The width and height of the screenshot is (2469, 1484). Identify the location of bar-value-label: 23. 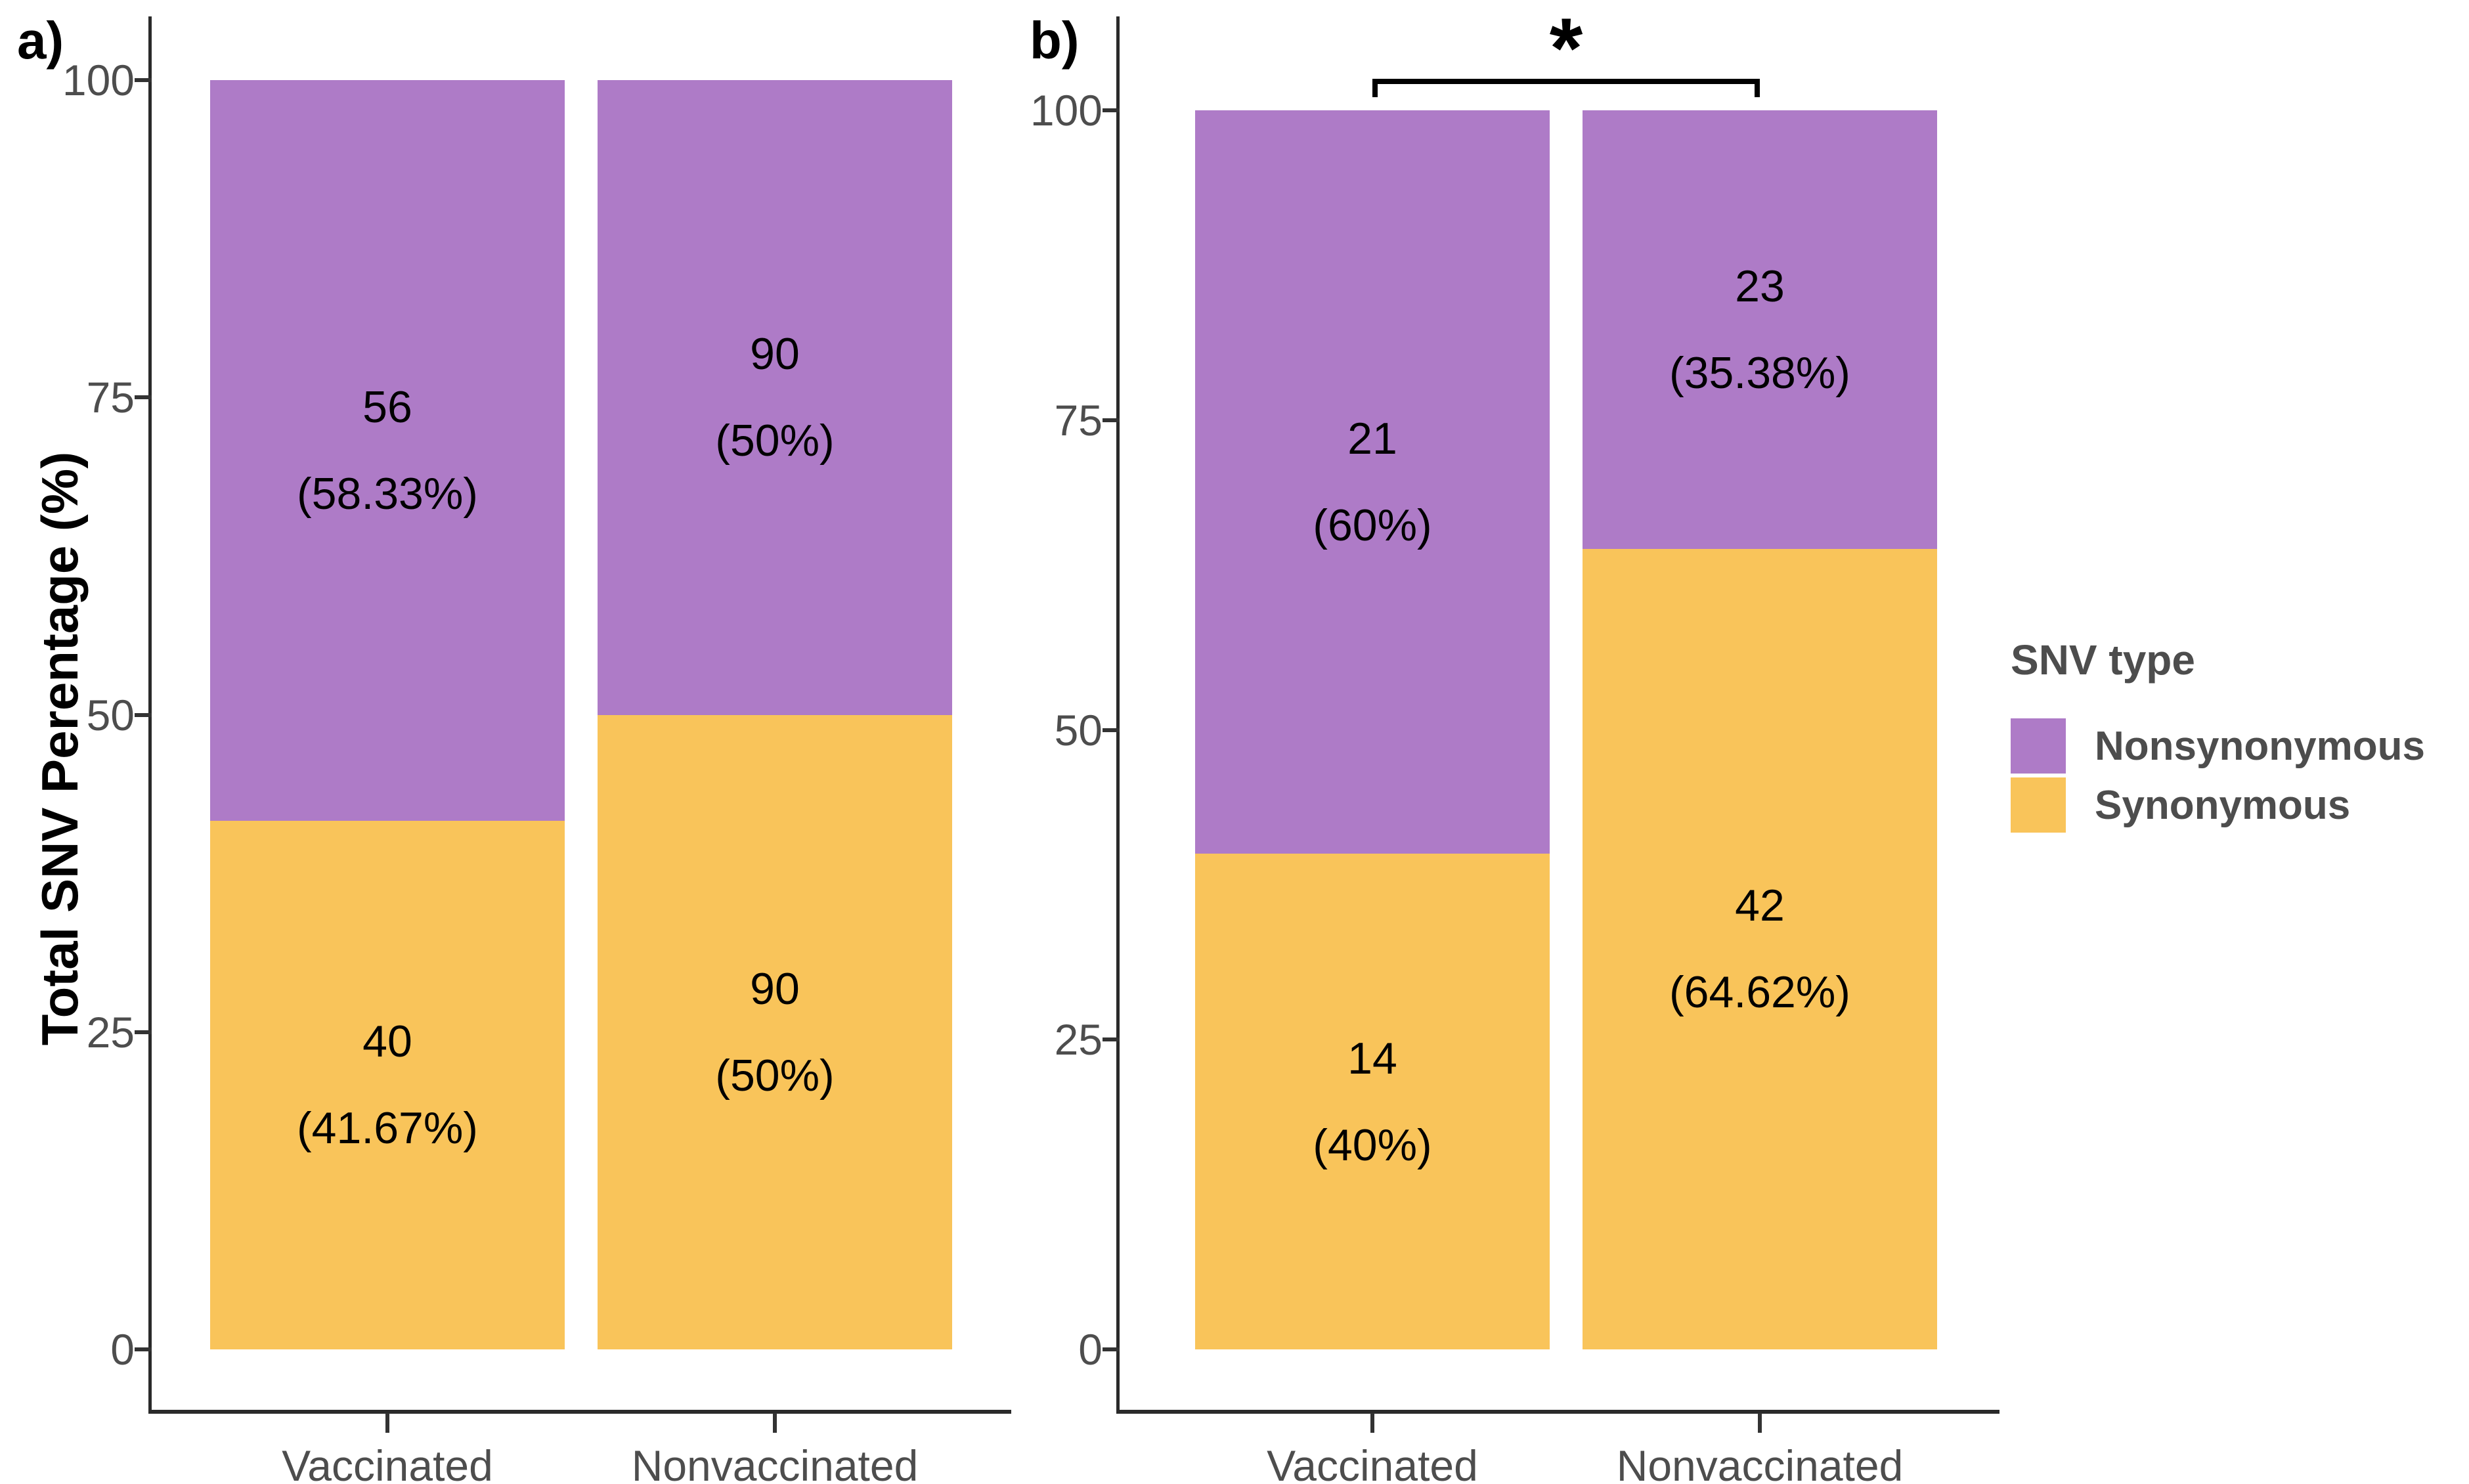
(1760, 286).